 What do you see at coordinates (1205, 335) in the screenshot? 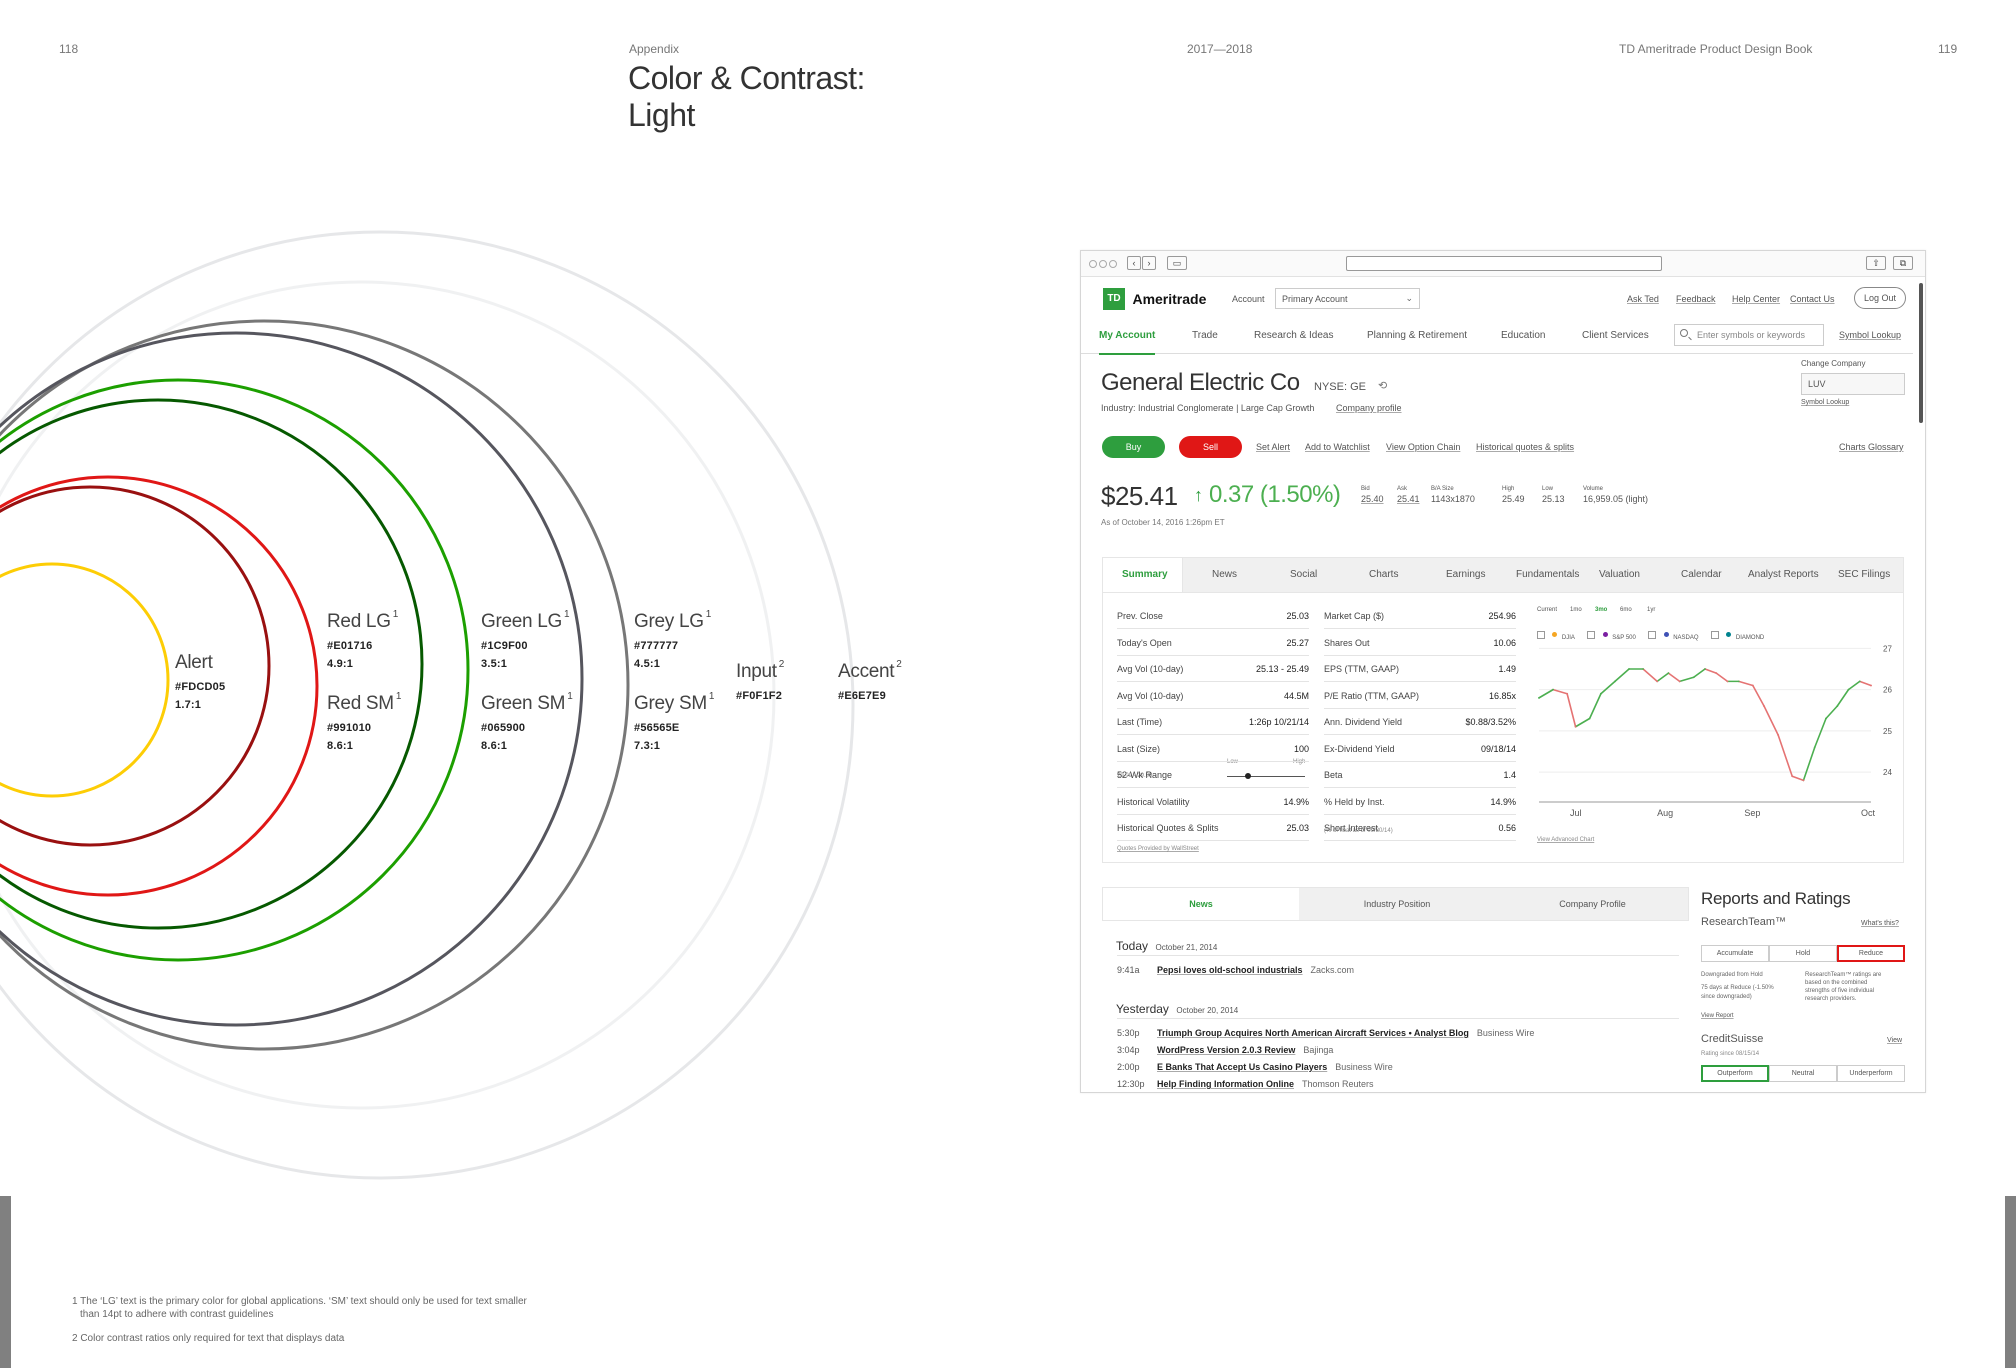
I see `nav-trade: Trade` at bounding box center [1205, 335].